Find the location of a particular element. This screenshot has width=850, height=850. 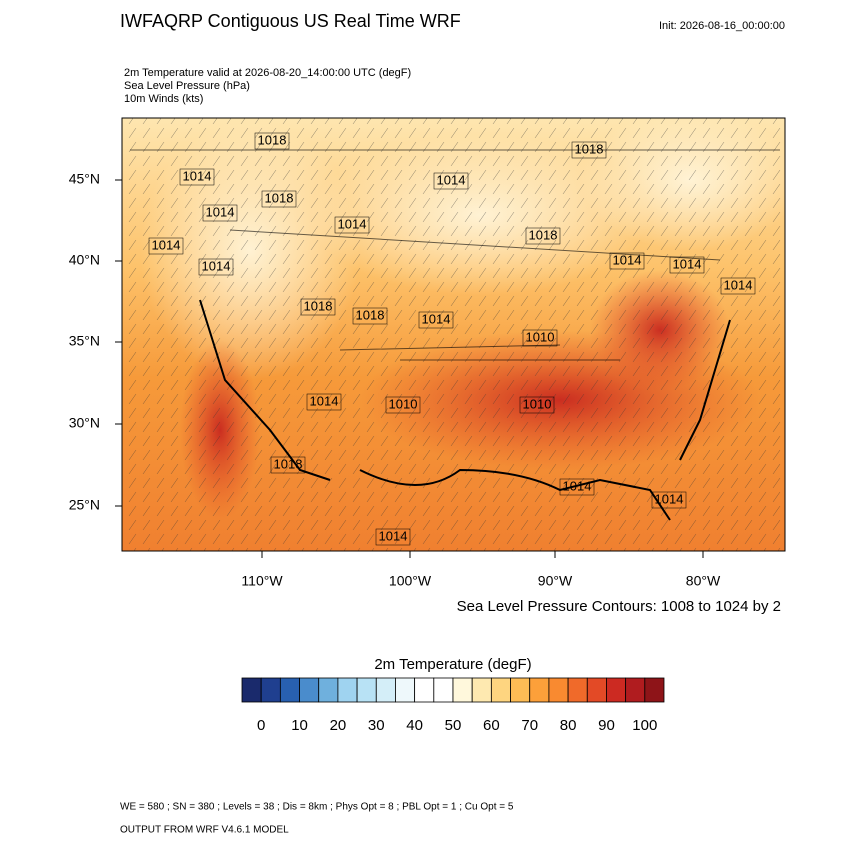

colorbar-label: 60 is located at coordinates (491, 725).